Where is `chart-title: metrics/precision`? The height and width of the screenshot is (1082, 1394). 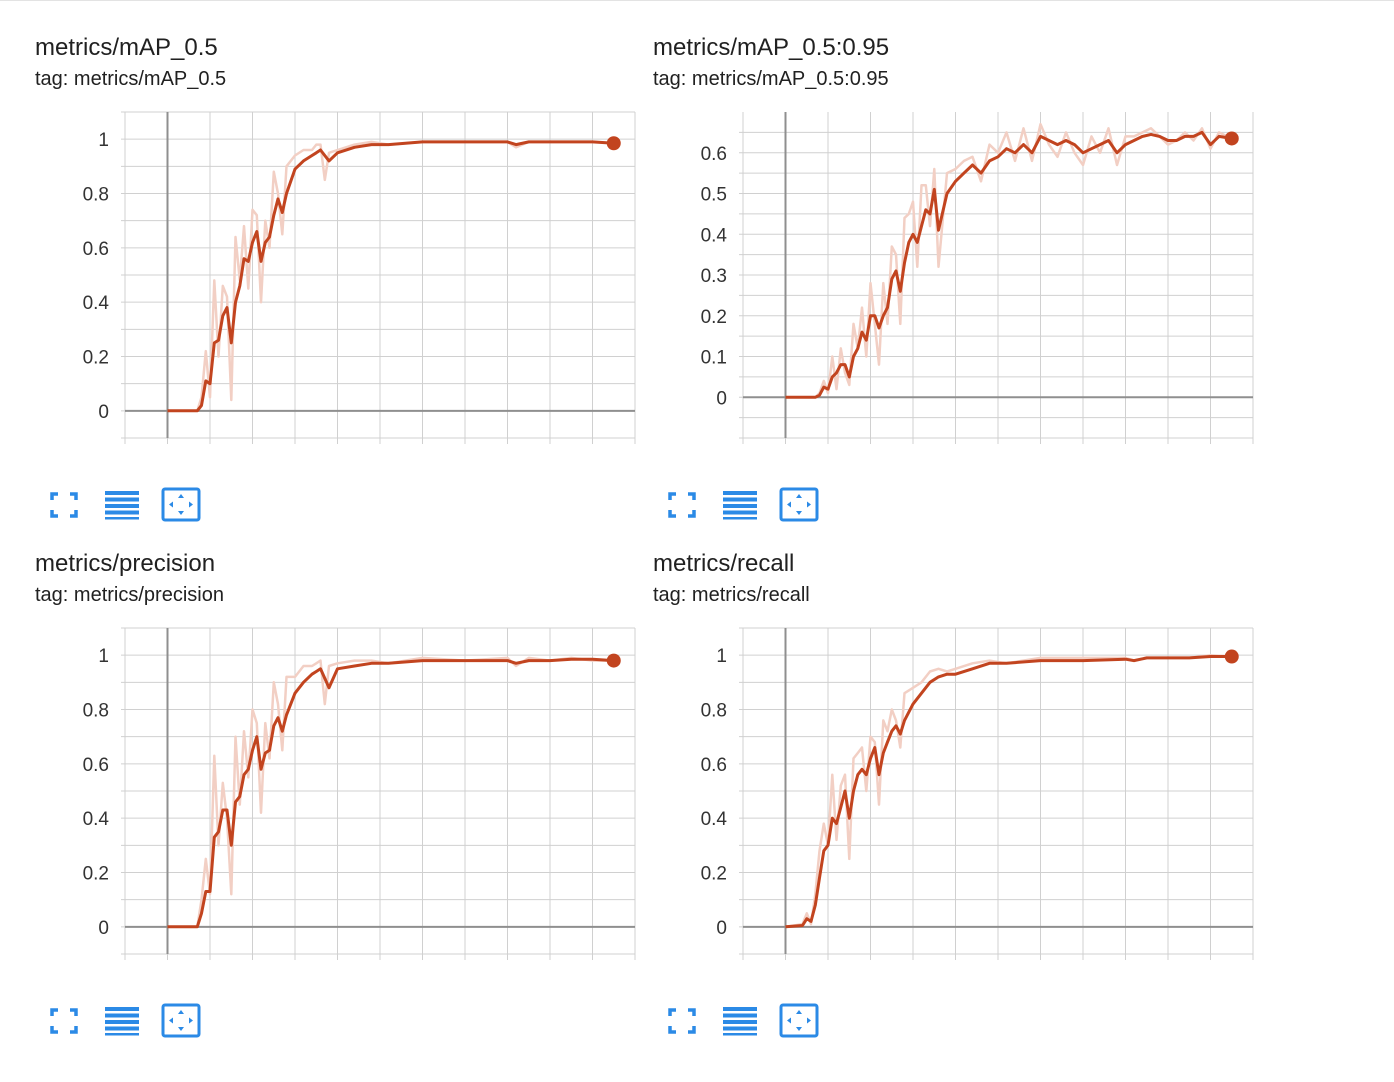
chart-title: metrics/precision is located at coordinates (125, 563).